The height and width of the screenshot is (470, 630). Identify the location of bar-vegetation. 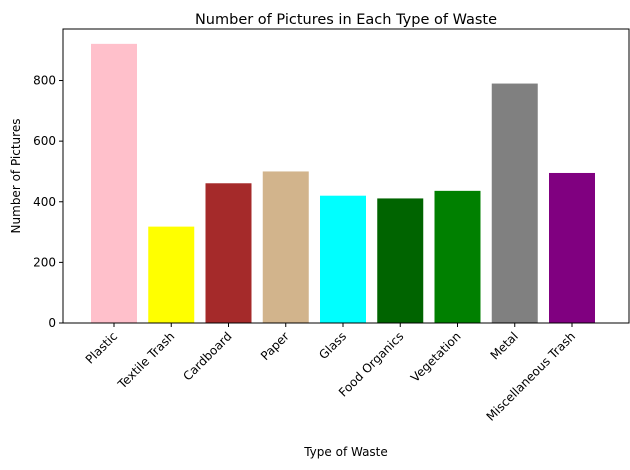
(457, 256).